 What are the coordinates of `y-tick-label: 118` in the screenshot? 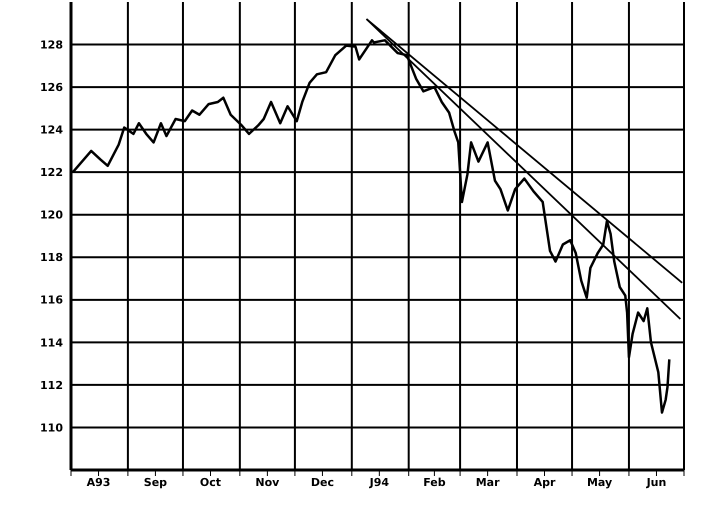 It's located at (51, 257).